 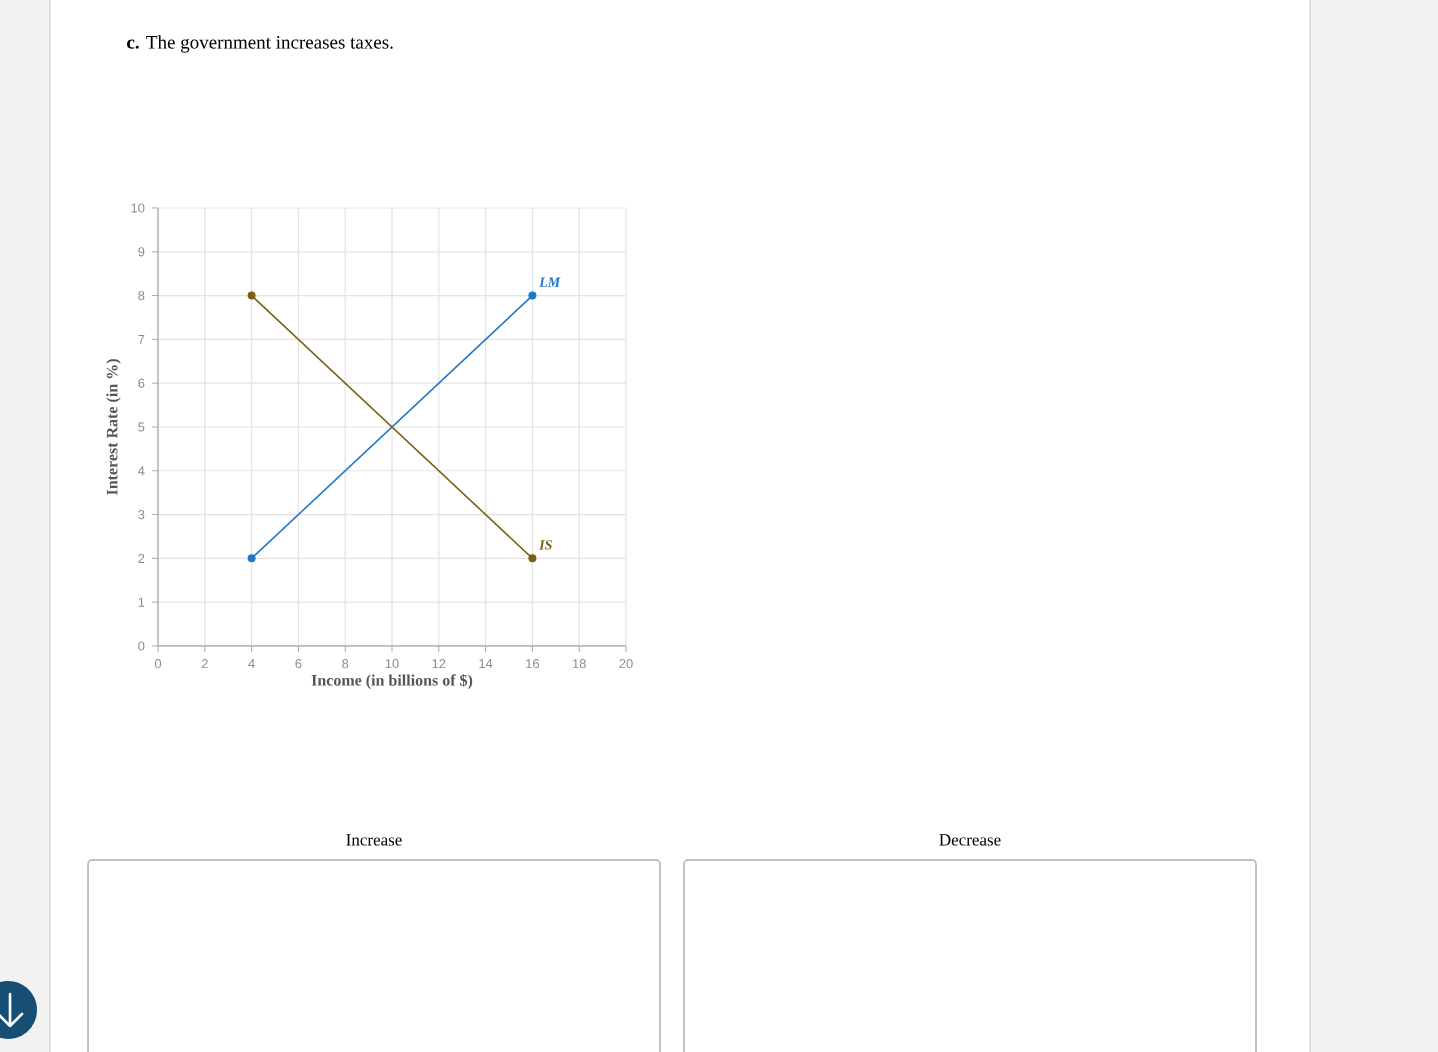 What do you see at coordinates (113, 427) in the screenshot?
I see `y-axis-title: Interest Rate (in %)` at bounding box center [113, 427].